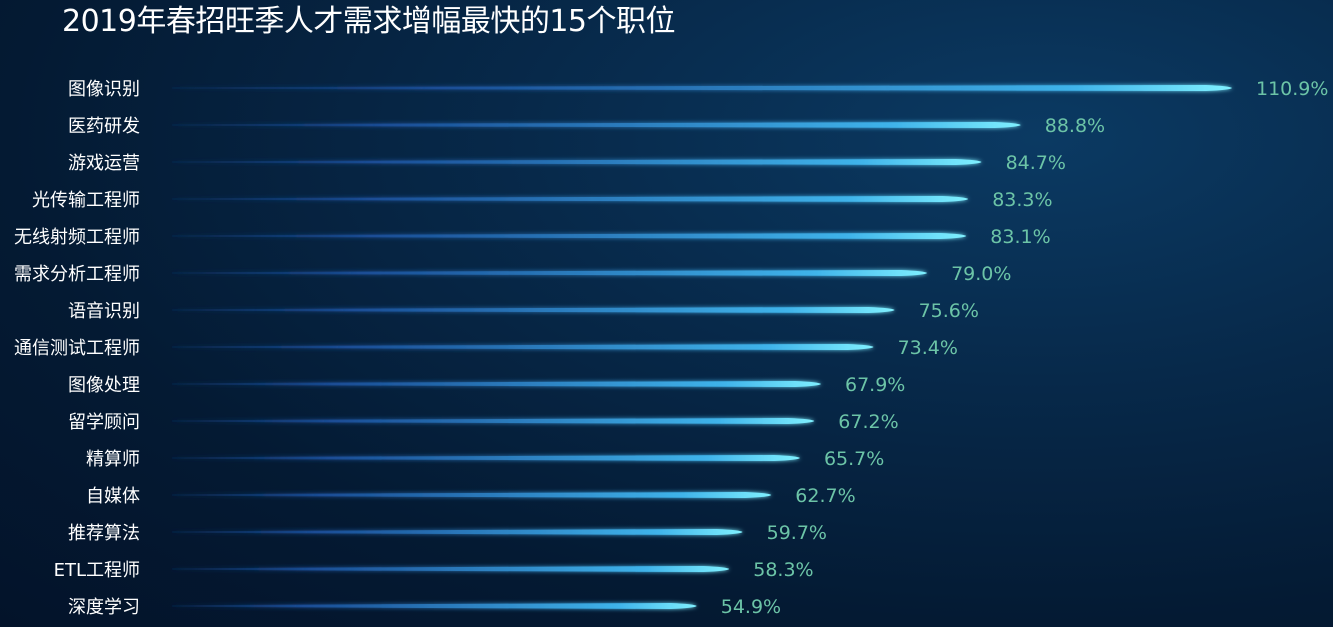 This screenshot has width=1333, height=627. Describe the element at coordinates (104, 422) in the screenshot. I see `category-label: 留学顾问` at that location.